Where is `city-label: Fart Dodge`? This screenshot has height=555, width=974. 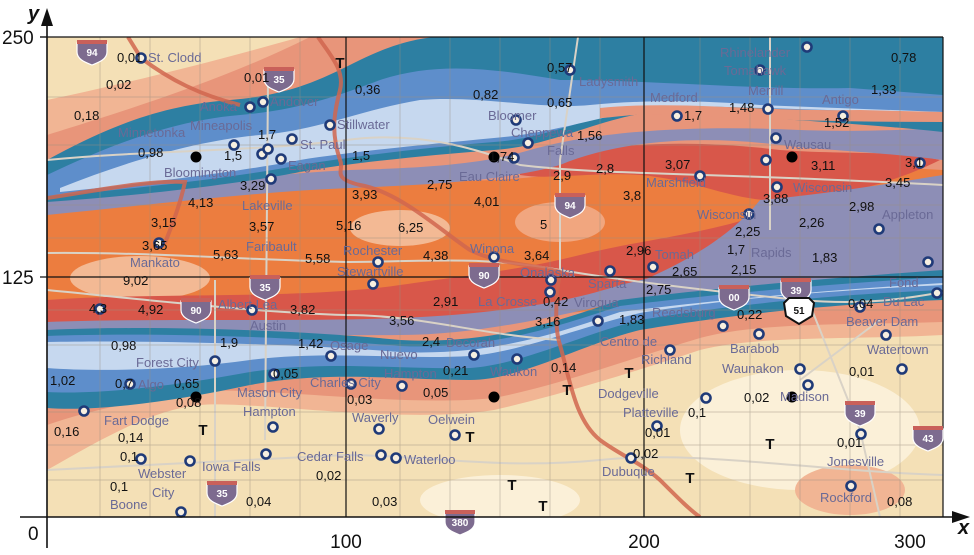
city-label: Fart Dodge is located at coordinates (136, 420).